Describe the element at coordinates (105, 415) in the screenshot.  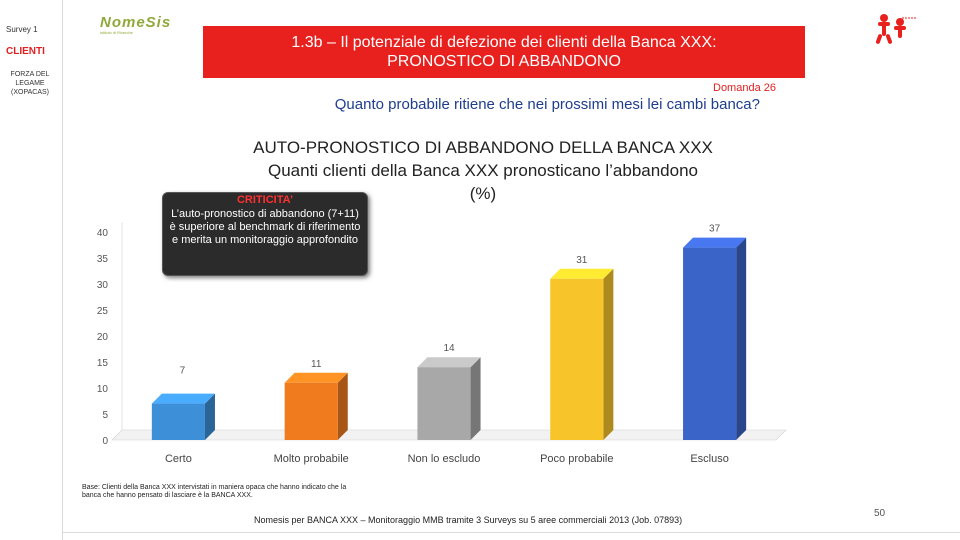
I see `y-tick-label: 5` at that location.